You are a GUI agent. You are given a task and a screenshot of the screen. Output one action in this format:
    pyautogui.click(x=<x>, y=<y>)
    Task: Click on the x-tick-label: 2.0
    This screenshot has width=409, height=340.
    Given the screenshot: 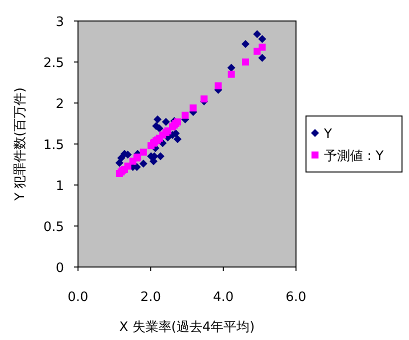 What is the action you would take?
    pyautogui.click(x=151, y=297)
    